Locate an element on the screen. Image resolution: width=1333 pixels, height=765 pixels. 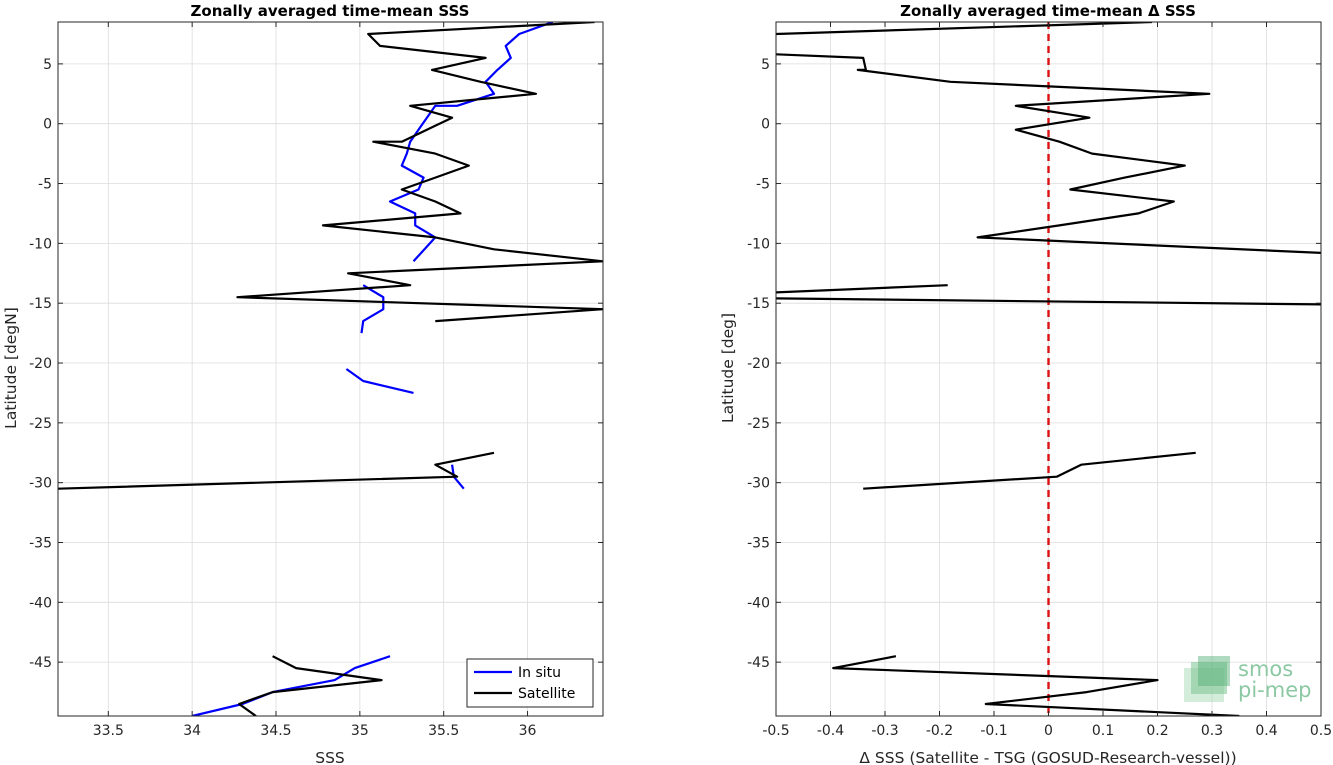
left-x-tick-label: 34.5 is located at coordinates (275, 731).